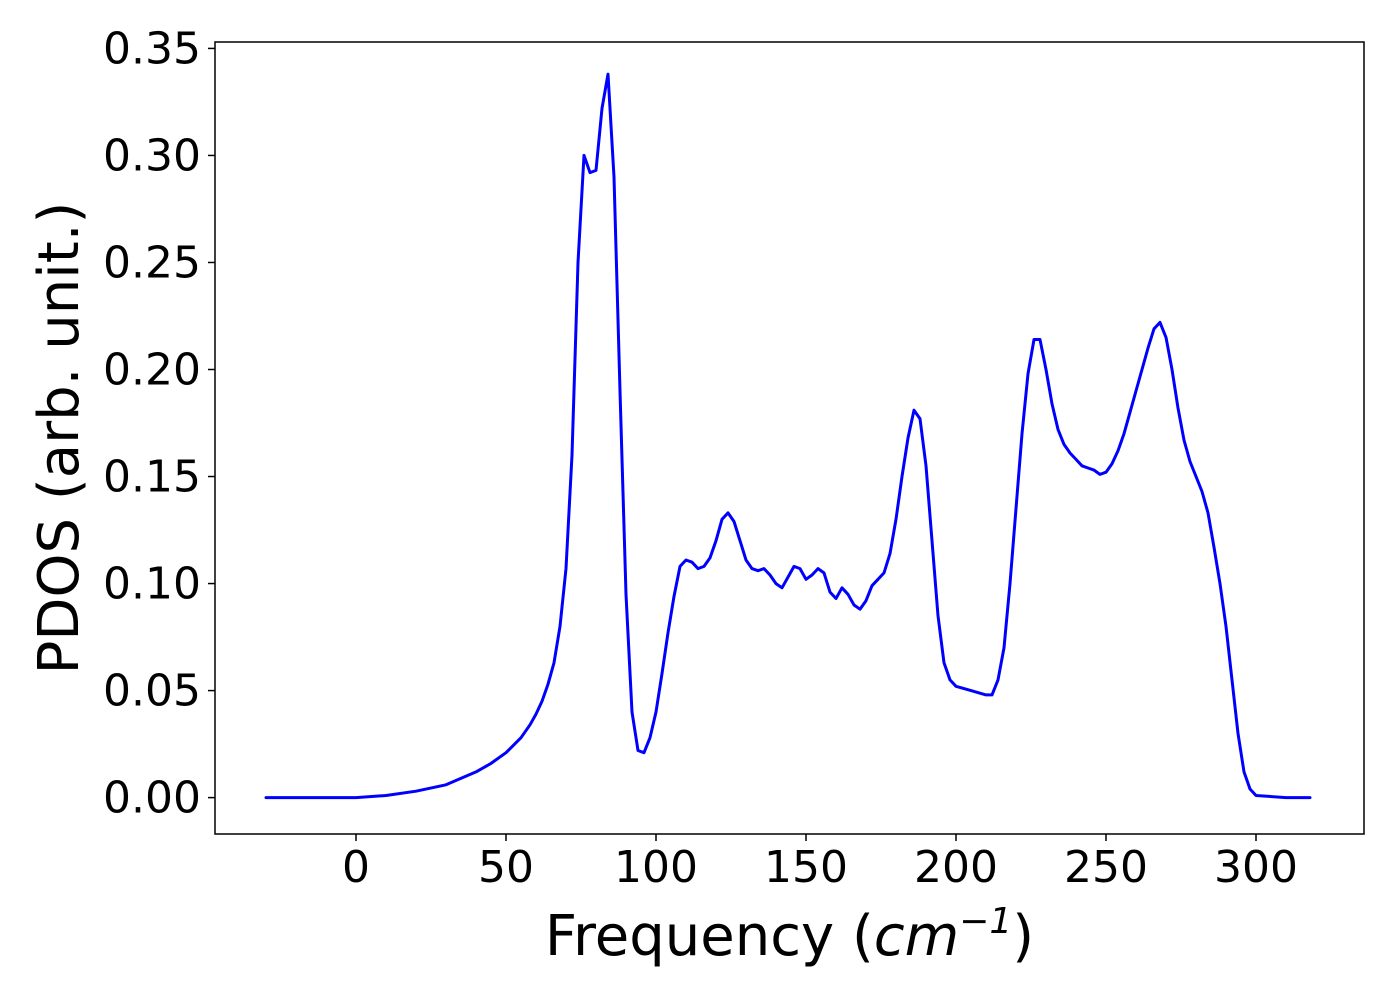 The height and width of the screenshot is (1000, 1400). Describe the element at coordinates (152, 155) in the screenshot. I see `y-tick-label: 0.30` at that location.